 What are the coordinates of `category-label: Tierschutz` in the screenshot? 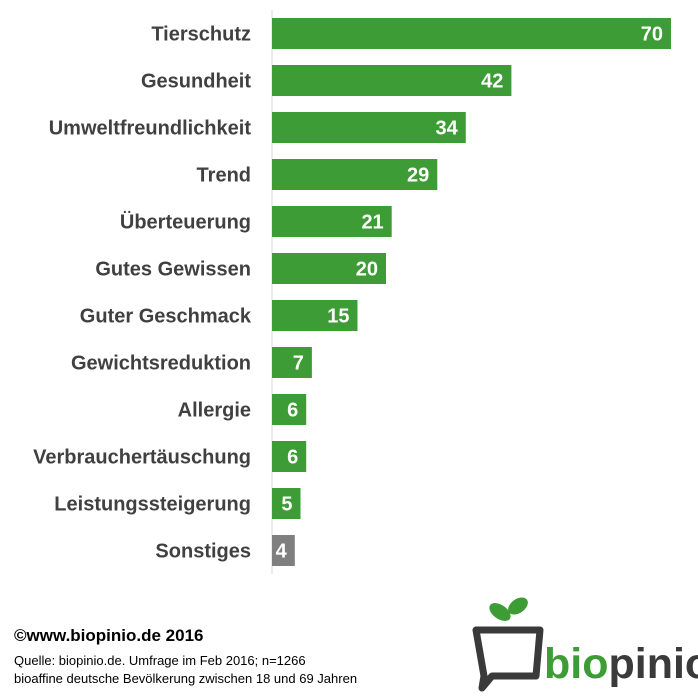 It's located at (201, 35).